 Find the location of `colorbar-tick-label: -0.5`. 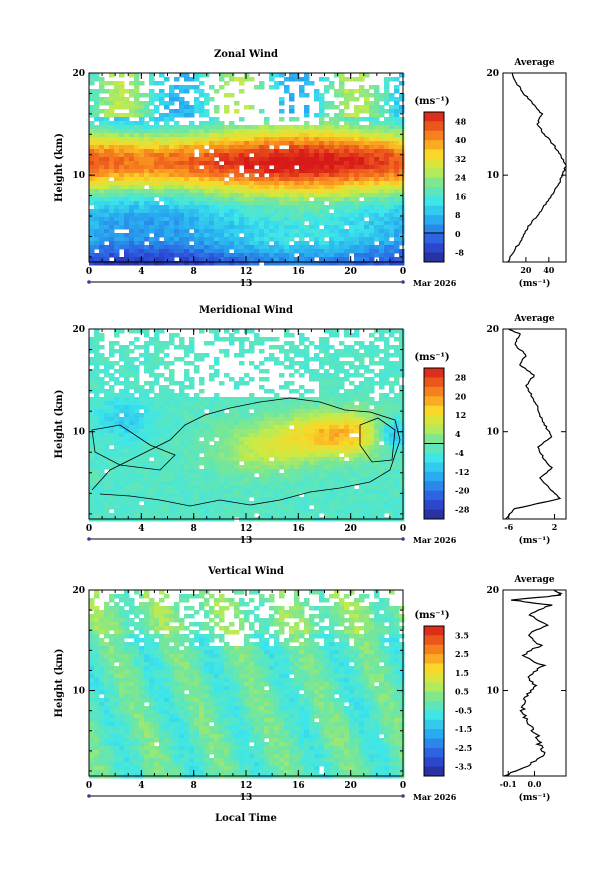

colorbar-tick-label: -0.5 is located at coordinates (463, 710).